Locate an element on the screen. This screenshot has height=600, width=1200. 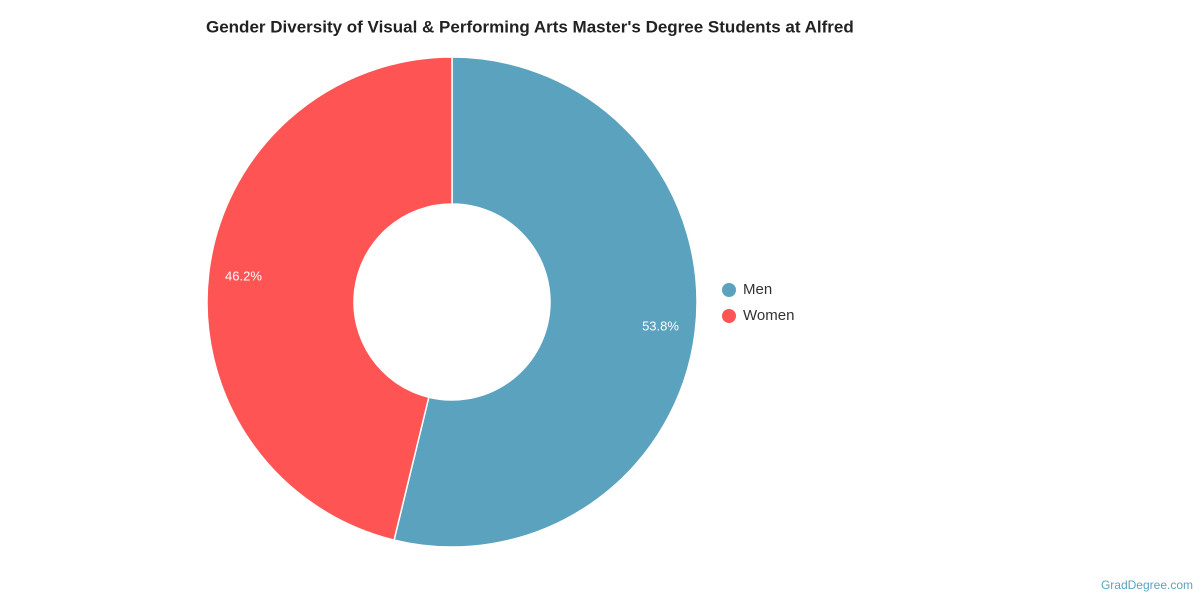
value-label: 46.2% is located at coordinates (243, 275).